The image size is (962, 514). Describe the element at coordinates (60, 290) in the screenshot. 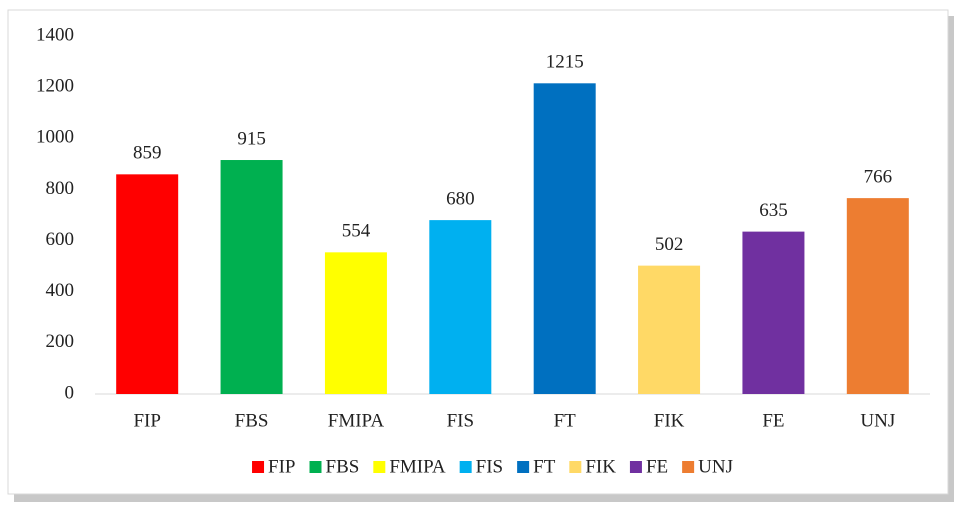

I see `y-tick-label: 400` at that location.